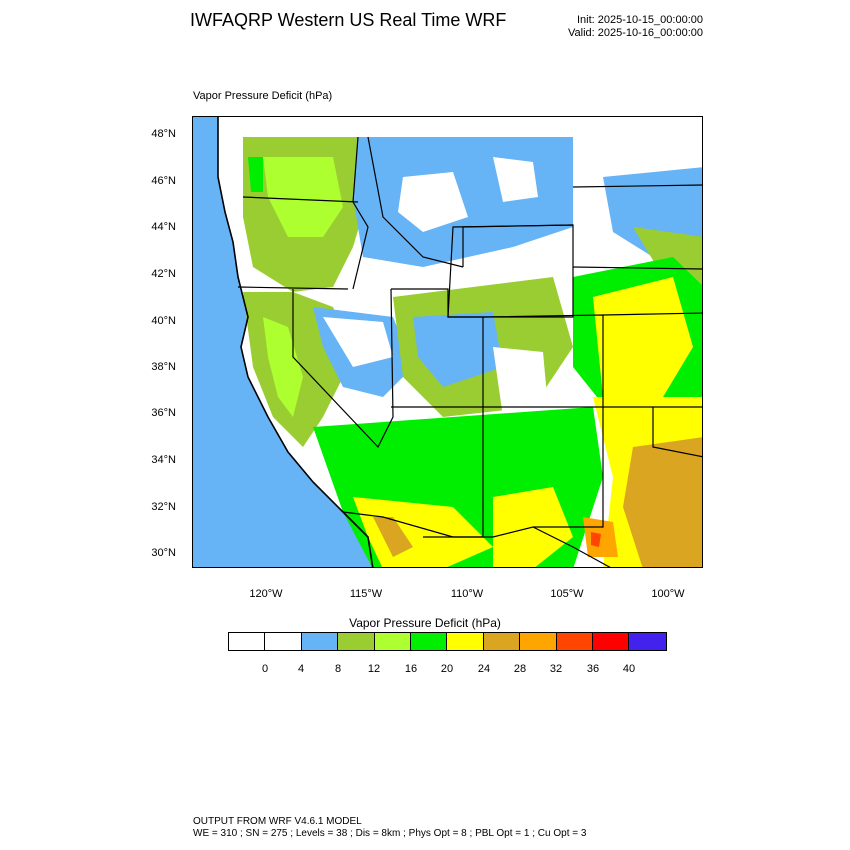 The height and width of the screenshot is (850, 850). I want to click on colorbar, so click(447, 641).